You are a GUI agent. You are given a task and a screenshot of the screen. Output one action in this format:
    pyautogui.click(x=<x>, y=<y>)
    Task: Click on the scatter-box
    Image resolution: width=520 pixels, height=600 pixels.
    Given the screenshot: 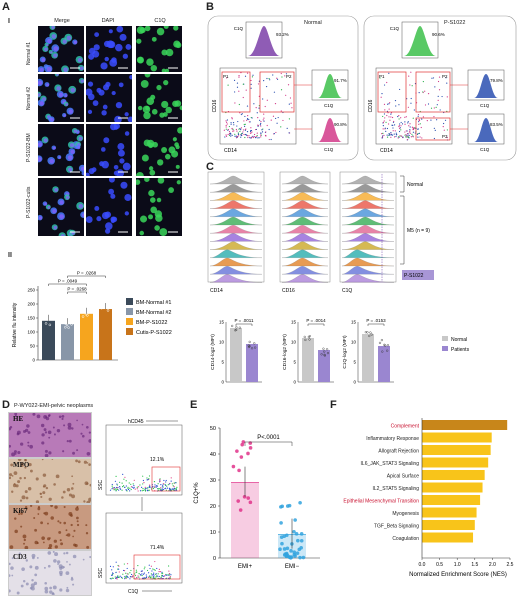 What is the action you would take?
    pyautogui.click(x=258, y=106)
    